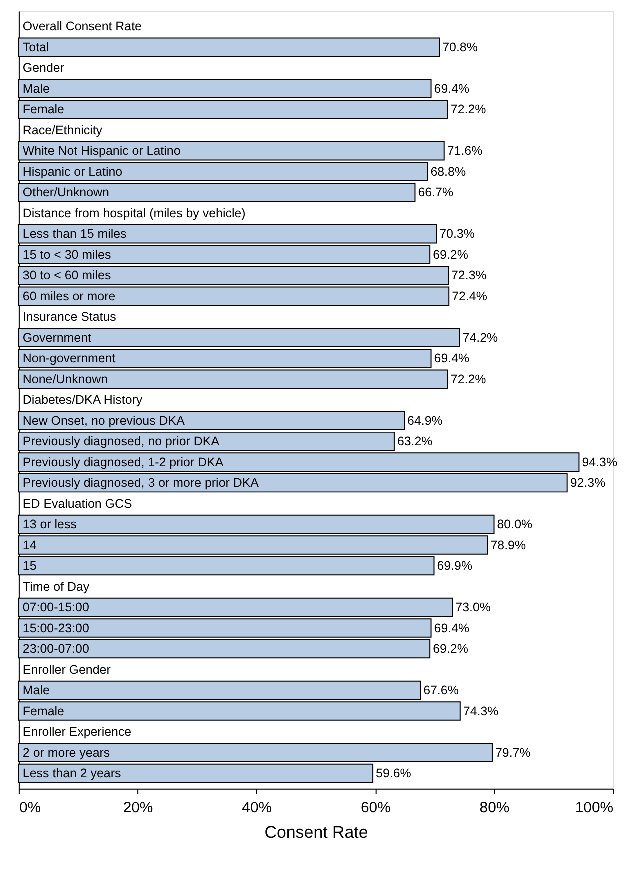 The height and width of the screenshot is (876, 644). Describe the element at coordinates (36, 47) in the screenshot. I see `y-tick-label: Total` at that location.